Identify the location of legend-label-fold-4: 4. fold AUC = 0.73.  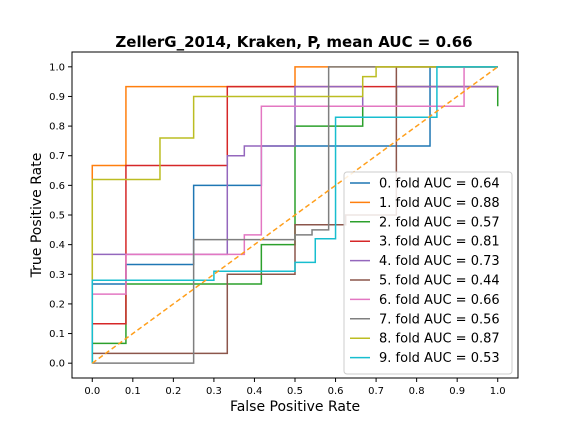
(439, 261).